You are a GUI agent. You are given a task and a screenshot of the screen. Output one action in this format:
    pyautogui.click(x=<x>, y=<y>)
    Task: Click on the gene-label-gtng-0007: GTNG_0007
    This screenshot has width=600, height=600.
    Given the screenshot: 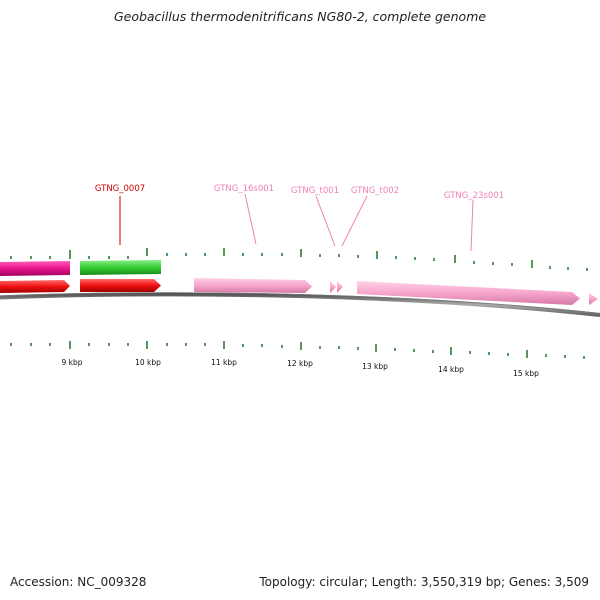 What is the action you would take?
    pyautogui.click(x=120, y=189)
    